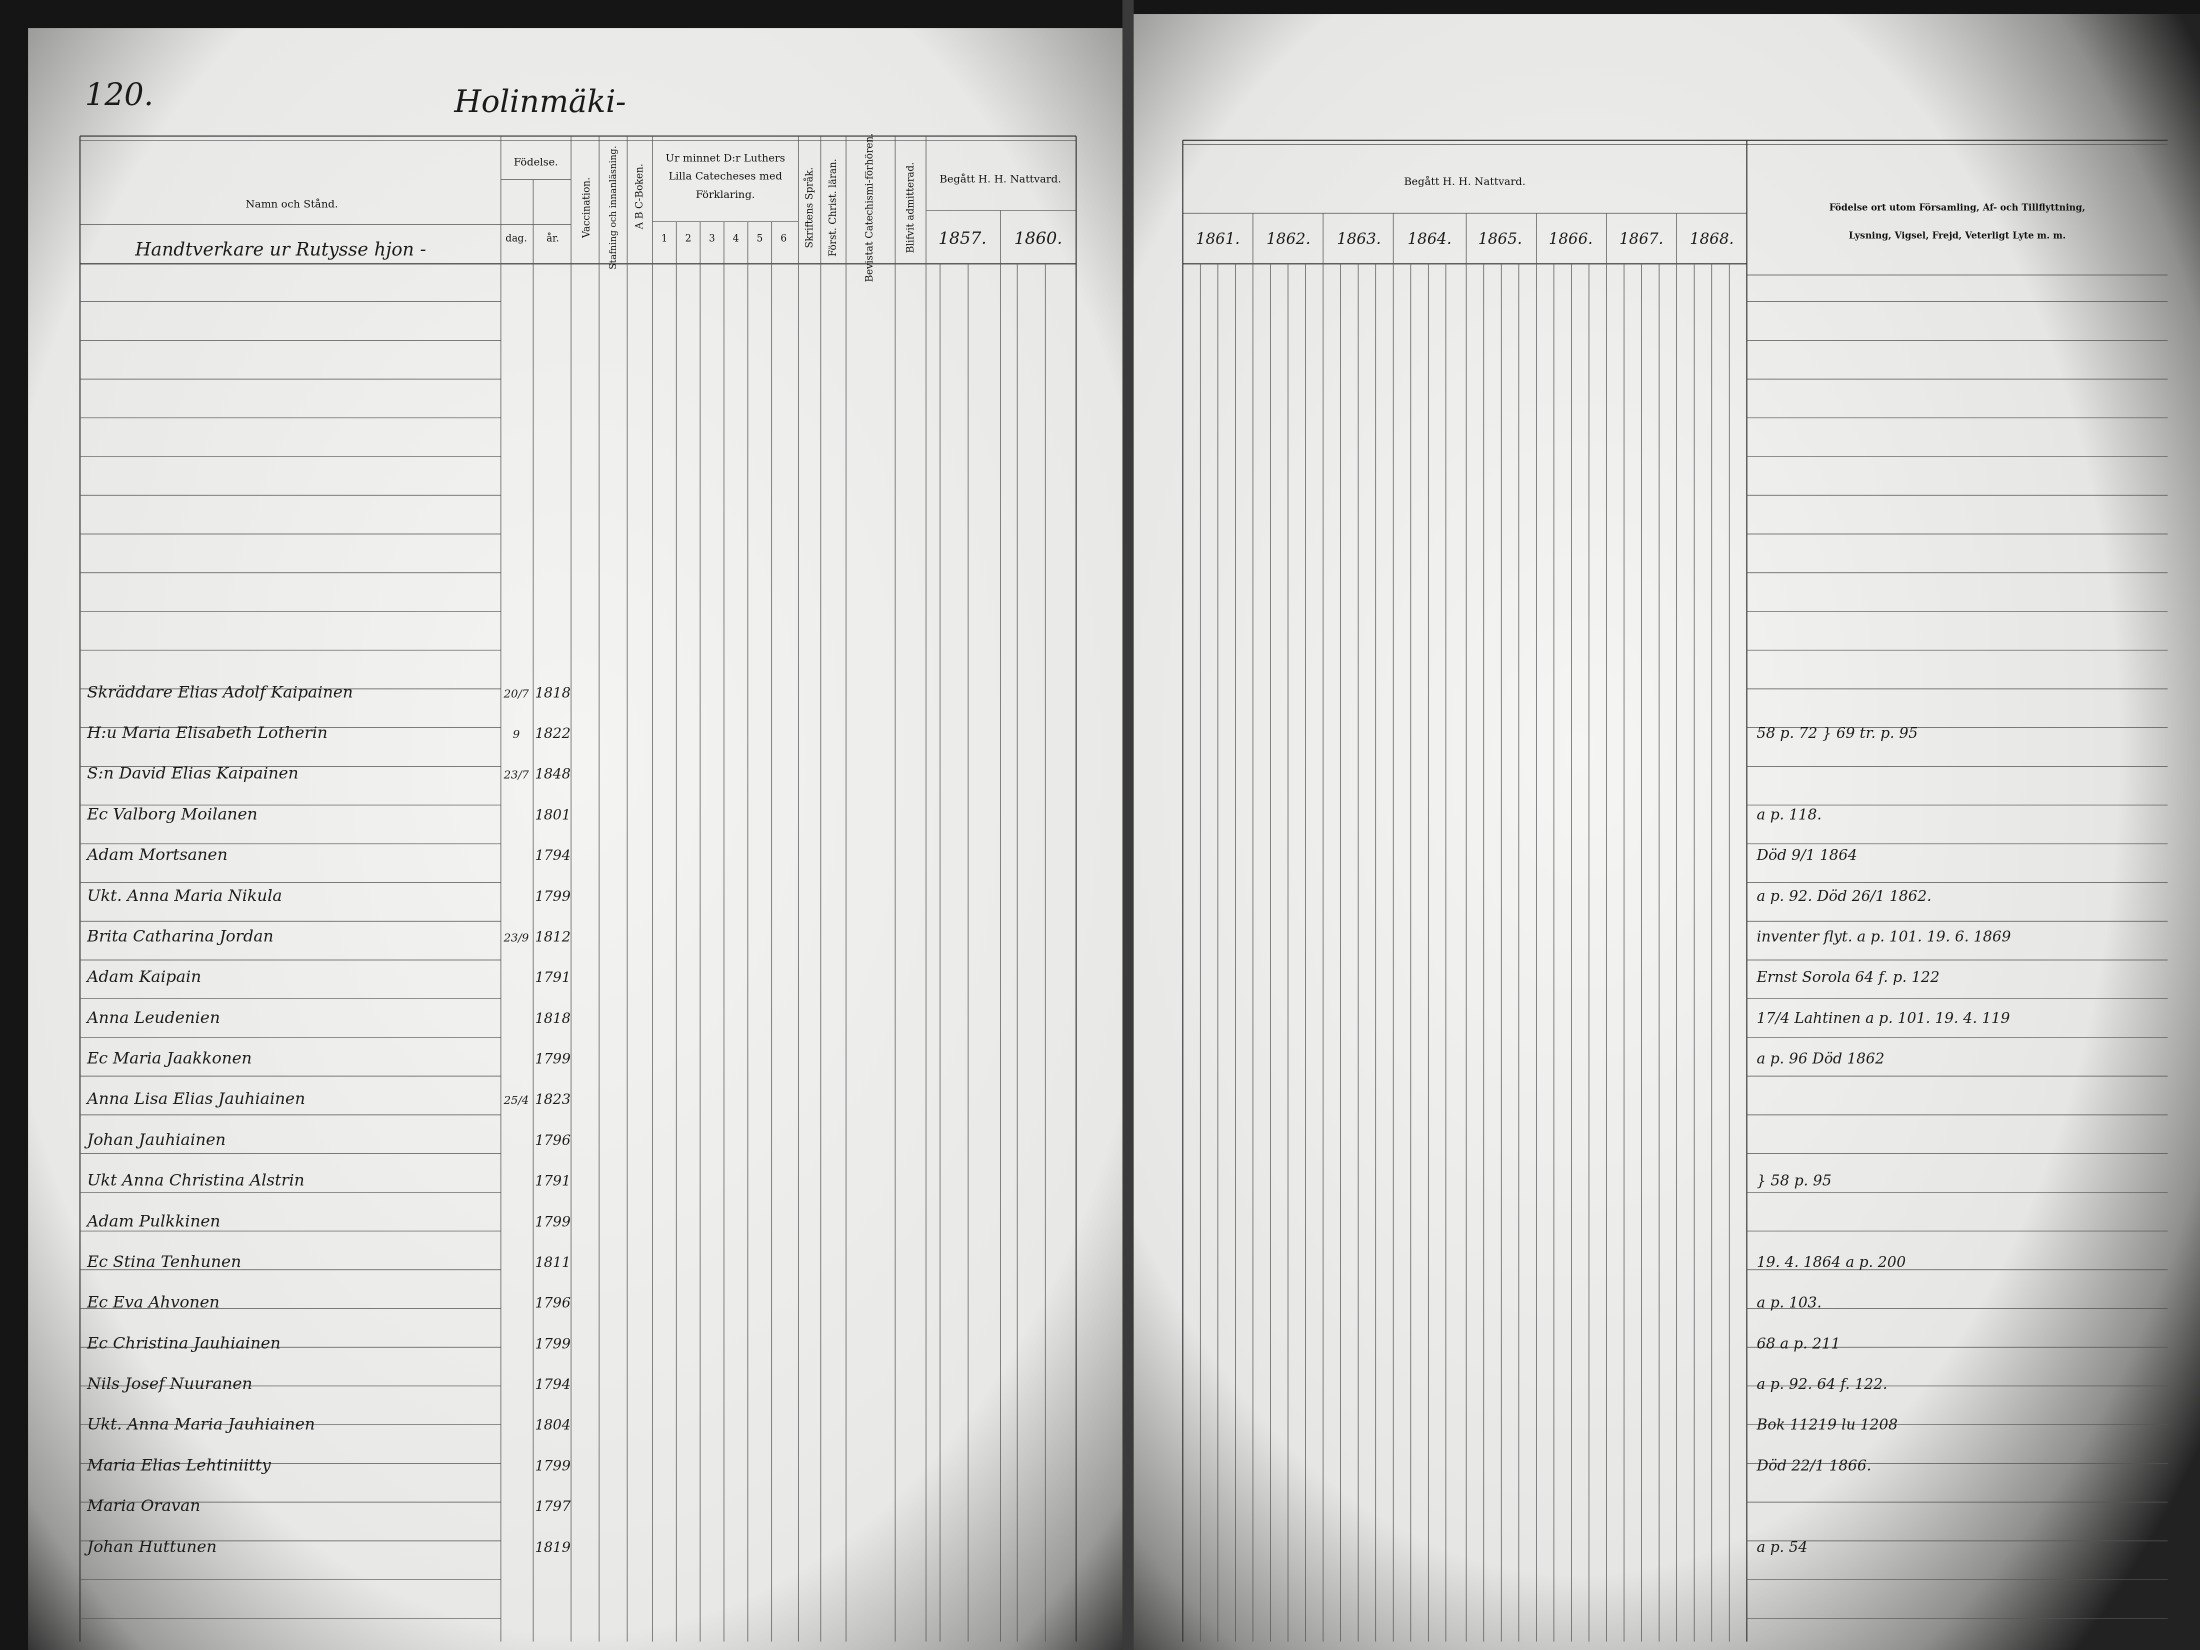 This screenshot has height=1650, width=2200. Describe the element at coordinates (553, 1263) in the screenshot. I see `birth-year: 1811` at that location.